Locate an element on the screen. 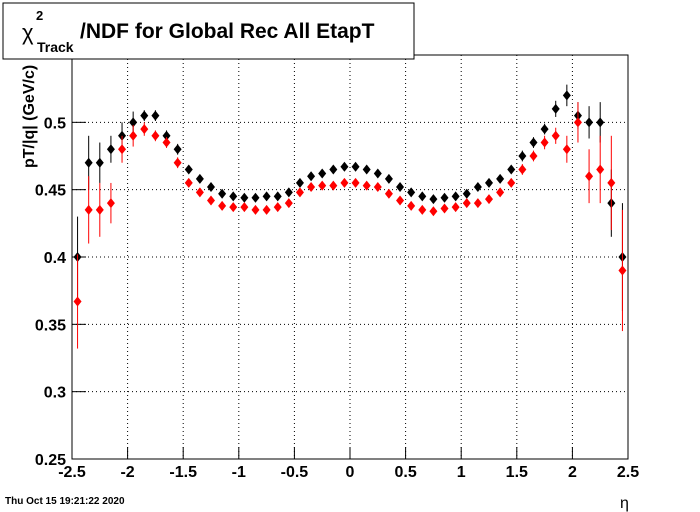  x-tick-label: 2.5 is located at coordinates (628, 472).